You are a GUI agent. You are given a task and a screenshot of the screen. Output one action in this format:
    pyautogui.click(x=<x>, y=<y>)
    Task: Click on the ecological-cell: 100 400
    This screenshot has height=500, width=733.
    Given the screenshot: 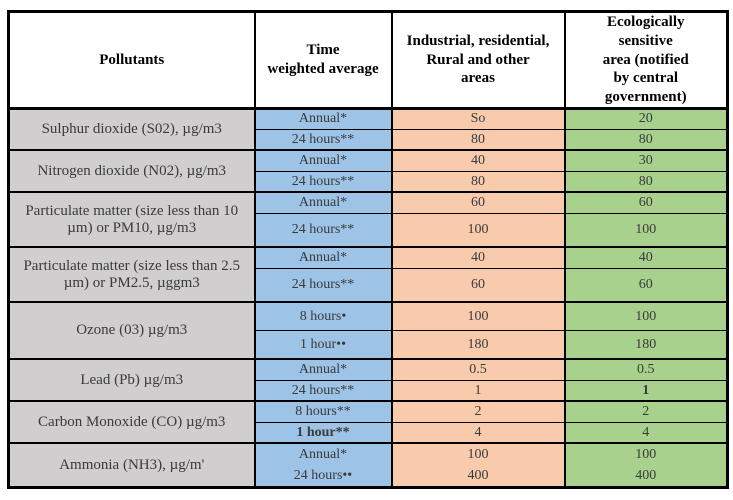 What is the action you would take?
    pyautogui.click(x=645, y=465)
    